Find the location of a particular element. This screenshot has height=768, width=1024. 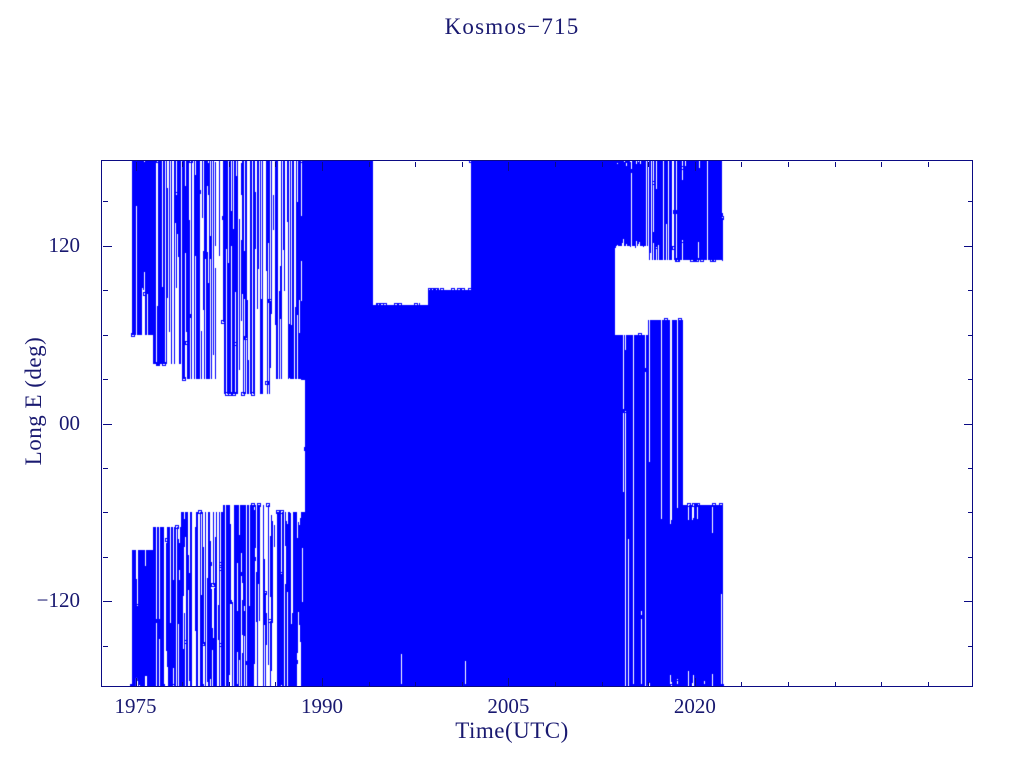

y-tick-label: 00 is located at coordinates (69, 422).